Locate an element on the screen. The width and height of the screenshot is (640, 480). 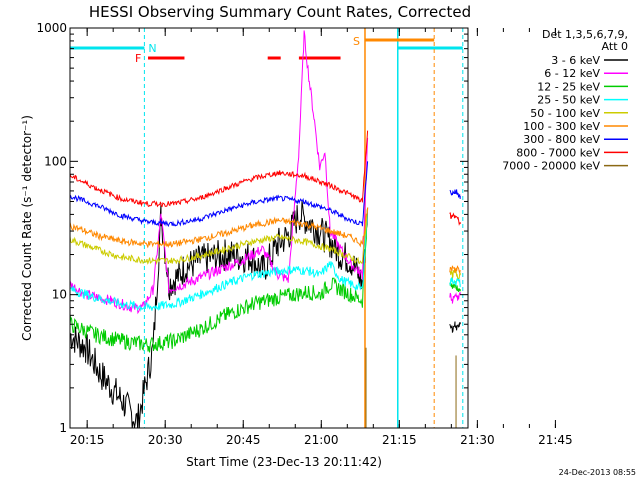
flare-label: F is located at coordinates (138, 58).